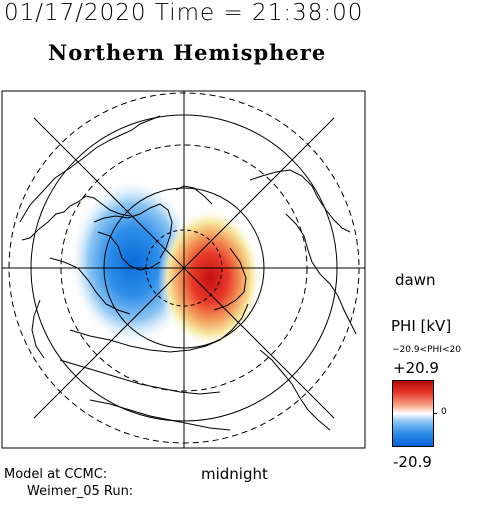 The height and width of the screenshot is (508, 484). What do you see at coordinates (421, 326) in the screenshot?
I see `colorbar-label: PHI [kV]` at bounding box center [421, 326].